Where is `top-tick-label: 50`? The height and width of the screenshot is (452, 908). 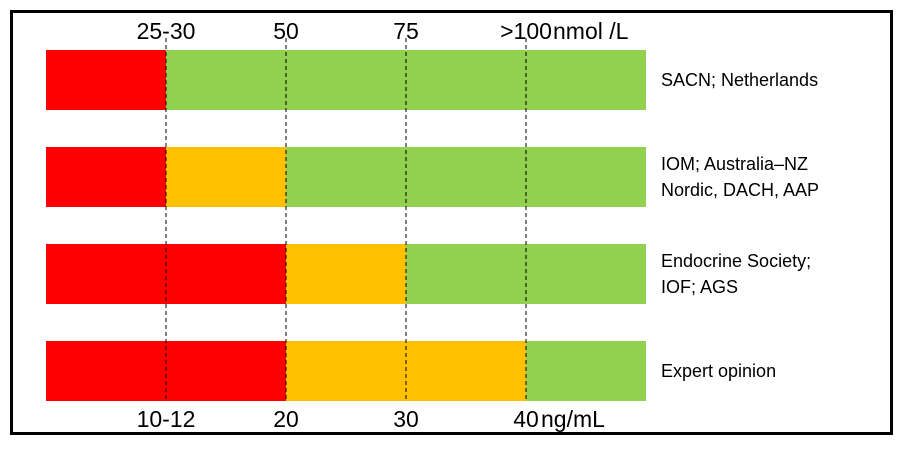 top-tick-label: 50 is located at coordinates (286, 31).